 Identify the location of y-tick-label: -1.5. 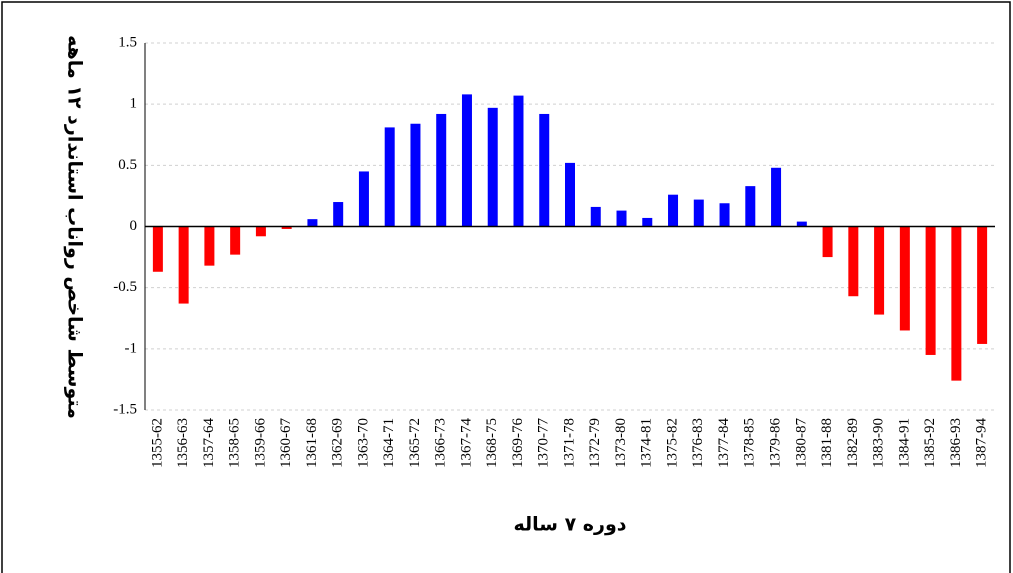
(125, 409).